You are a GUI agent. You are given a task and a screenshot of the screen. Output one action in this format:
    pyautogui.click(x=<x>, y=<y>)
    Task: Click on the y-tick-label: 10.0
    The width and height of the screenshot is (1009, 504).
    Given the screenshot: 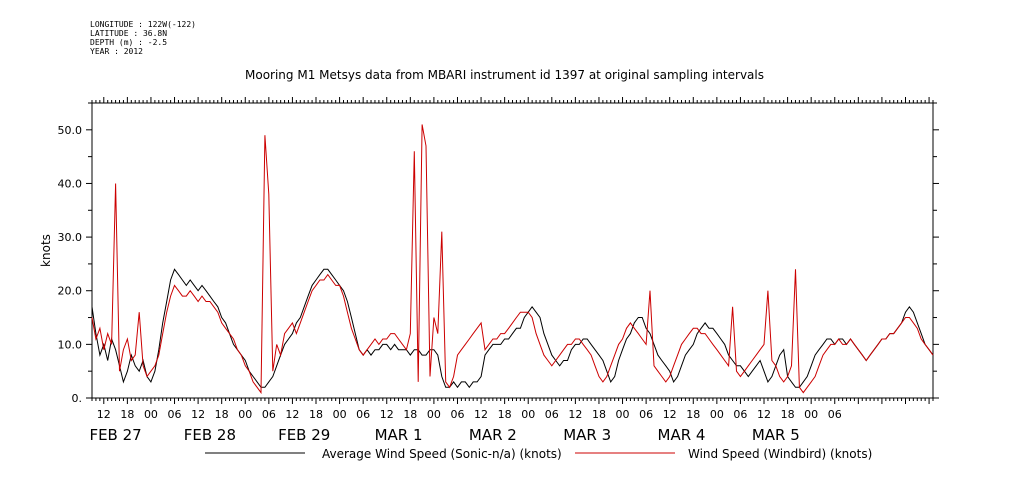 What is the action you would take?
    pyautogui.click(x=70, y=344)
    